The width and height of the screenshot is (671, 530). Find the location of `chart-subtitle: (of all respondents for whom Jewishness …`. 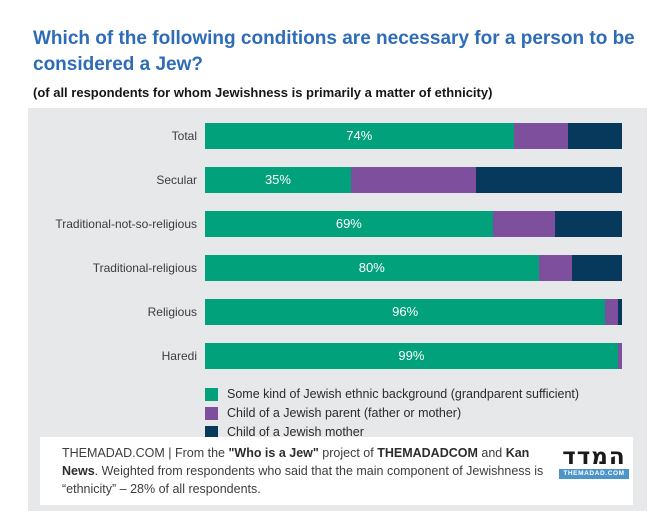

chart-subtitle: (of all respondents for whom Jewishness … is located at coordinates (263, 92).